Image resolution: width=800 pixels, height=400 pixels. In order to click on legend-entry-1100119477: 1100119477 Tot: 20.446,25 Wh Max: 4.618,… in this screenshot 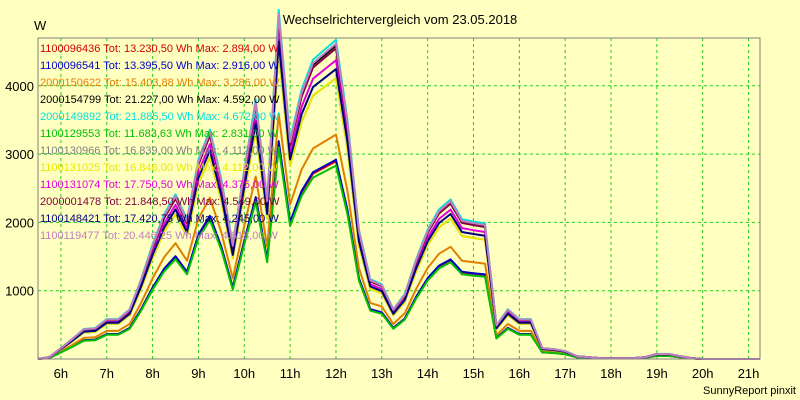, I will do `click(159, 236)`.